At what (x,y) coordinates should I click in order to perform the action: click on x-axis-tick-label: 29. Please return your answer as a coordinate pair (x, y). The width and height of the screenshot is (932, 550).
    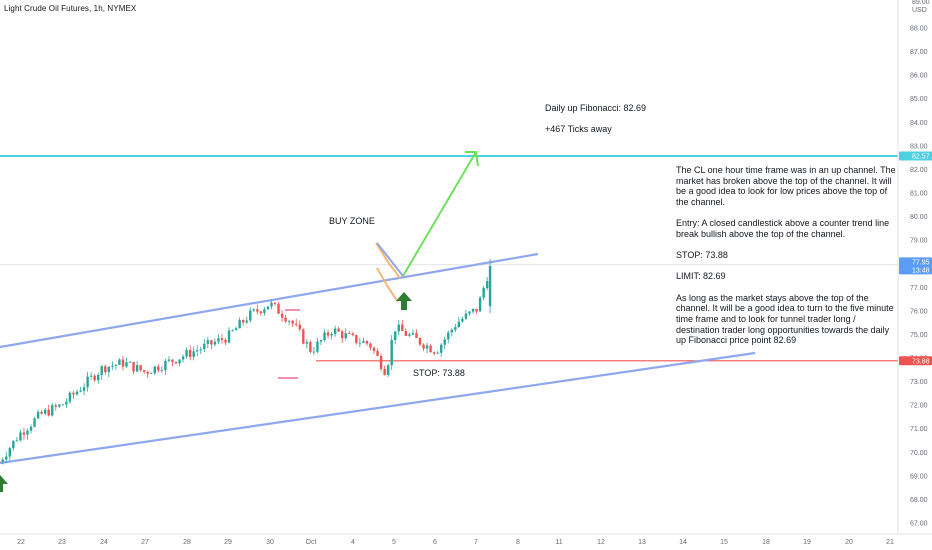
    Looking at the image, I should click on (228, 542).